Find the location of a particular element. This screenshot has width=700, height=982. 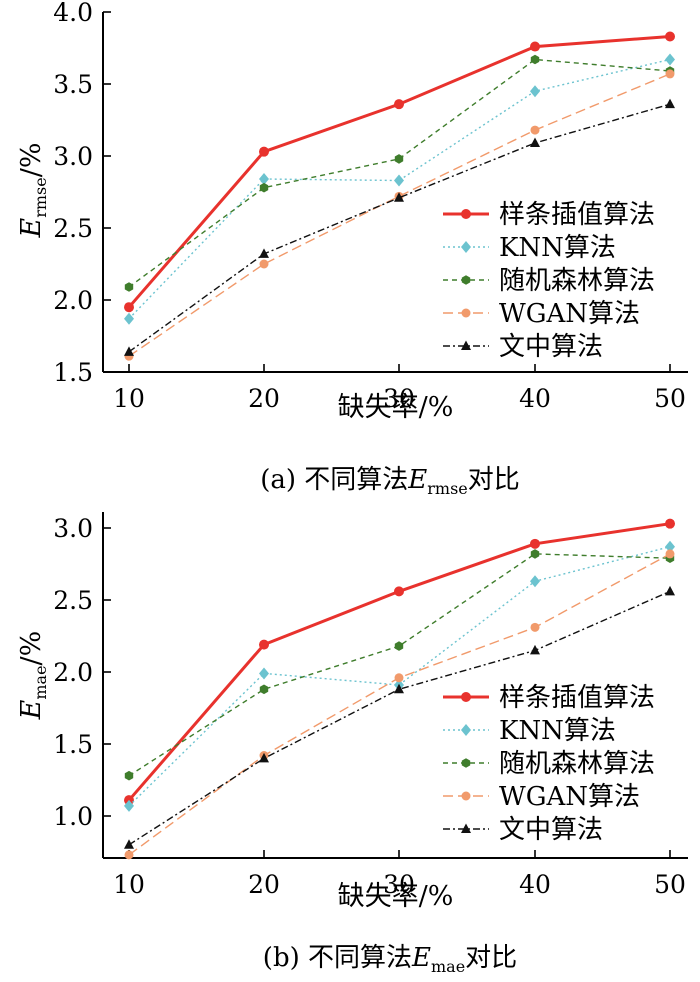

legend-label: 样条插值算法 is located at coordinates (577, 215).